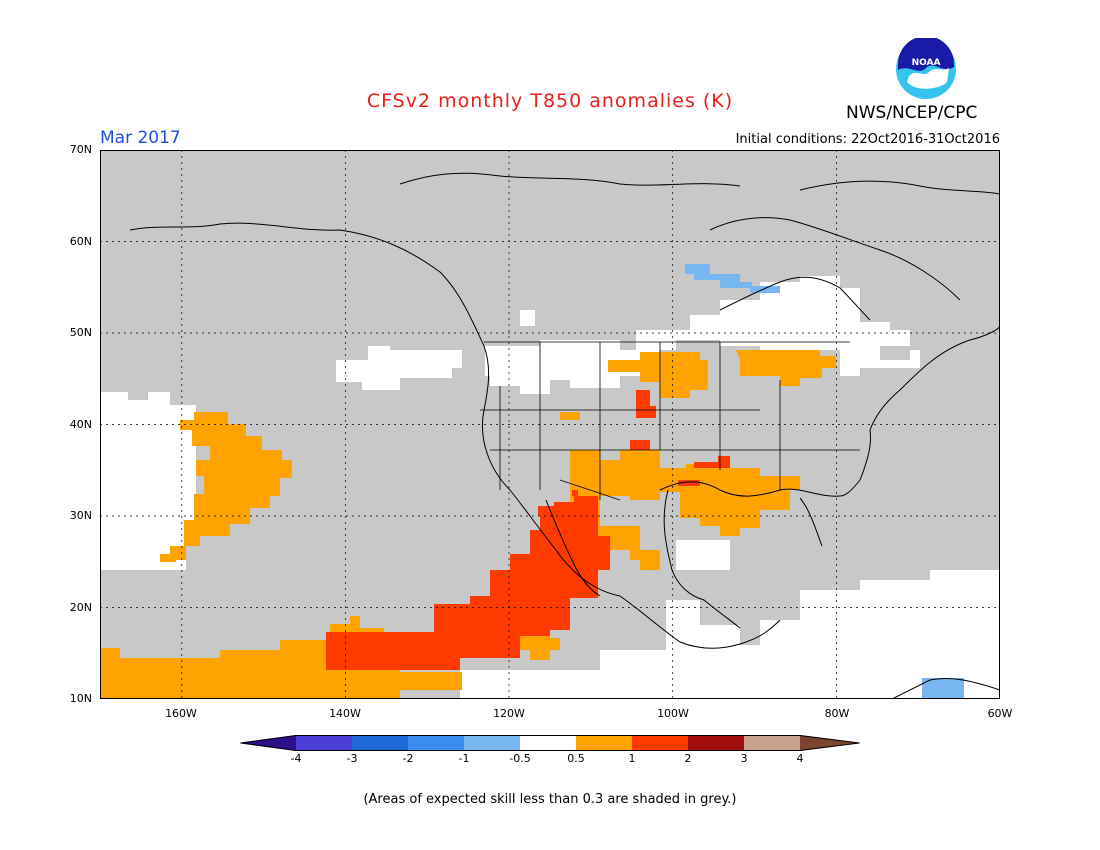 Image resolution: width=1100 pixels, height=850 pixels. I want to click on state-borders, so click(670, 421).